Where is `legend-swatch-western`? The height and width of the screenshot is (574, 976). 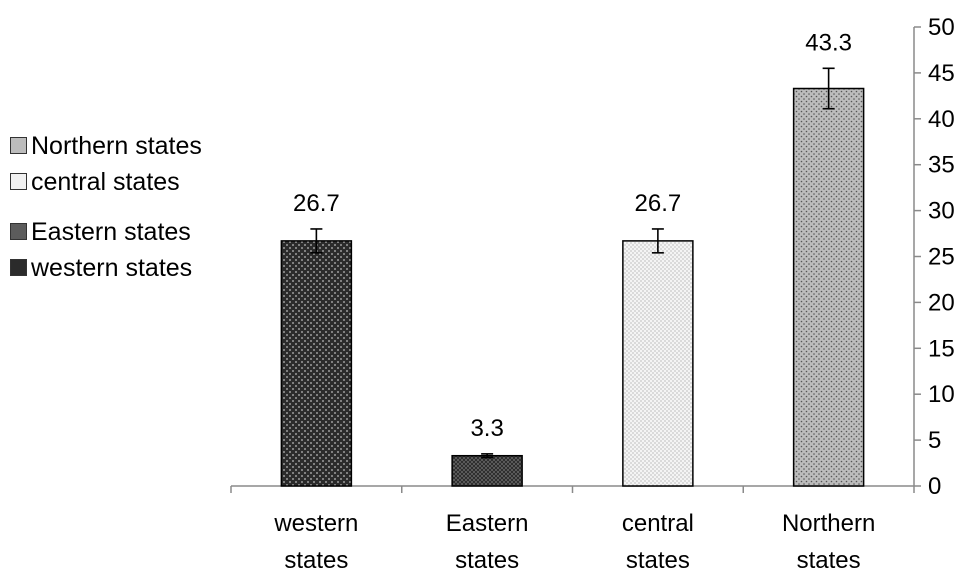
legend-swatch-western is located at coordinates (18, 267).